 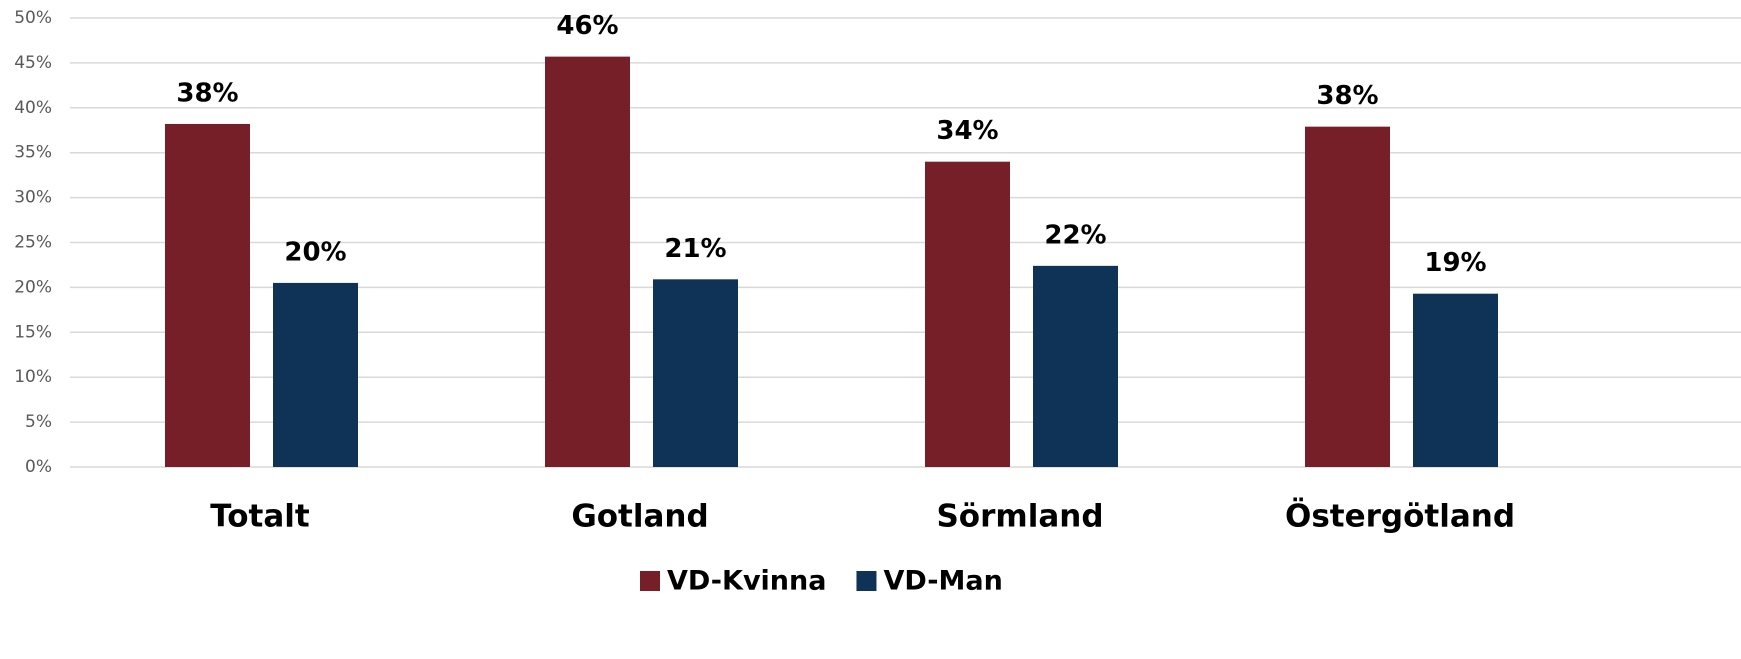 What do you see at coordinates (1455, 263) in the screenshot?
I see `data-label: 19%` at bounding box center [1455, 263].